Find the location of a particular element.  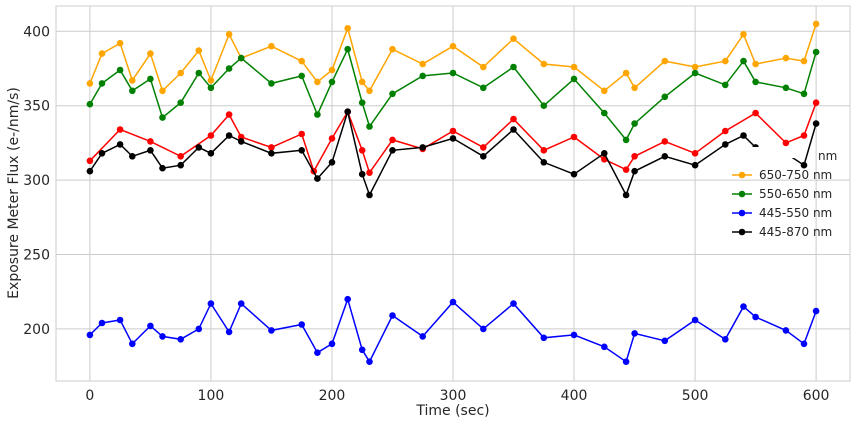

x-tick-label: 500 is located at coordinates (695, 396).